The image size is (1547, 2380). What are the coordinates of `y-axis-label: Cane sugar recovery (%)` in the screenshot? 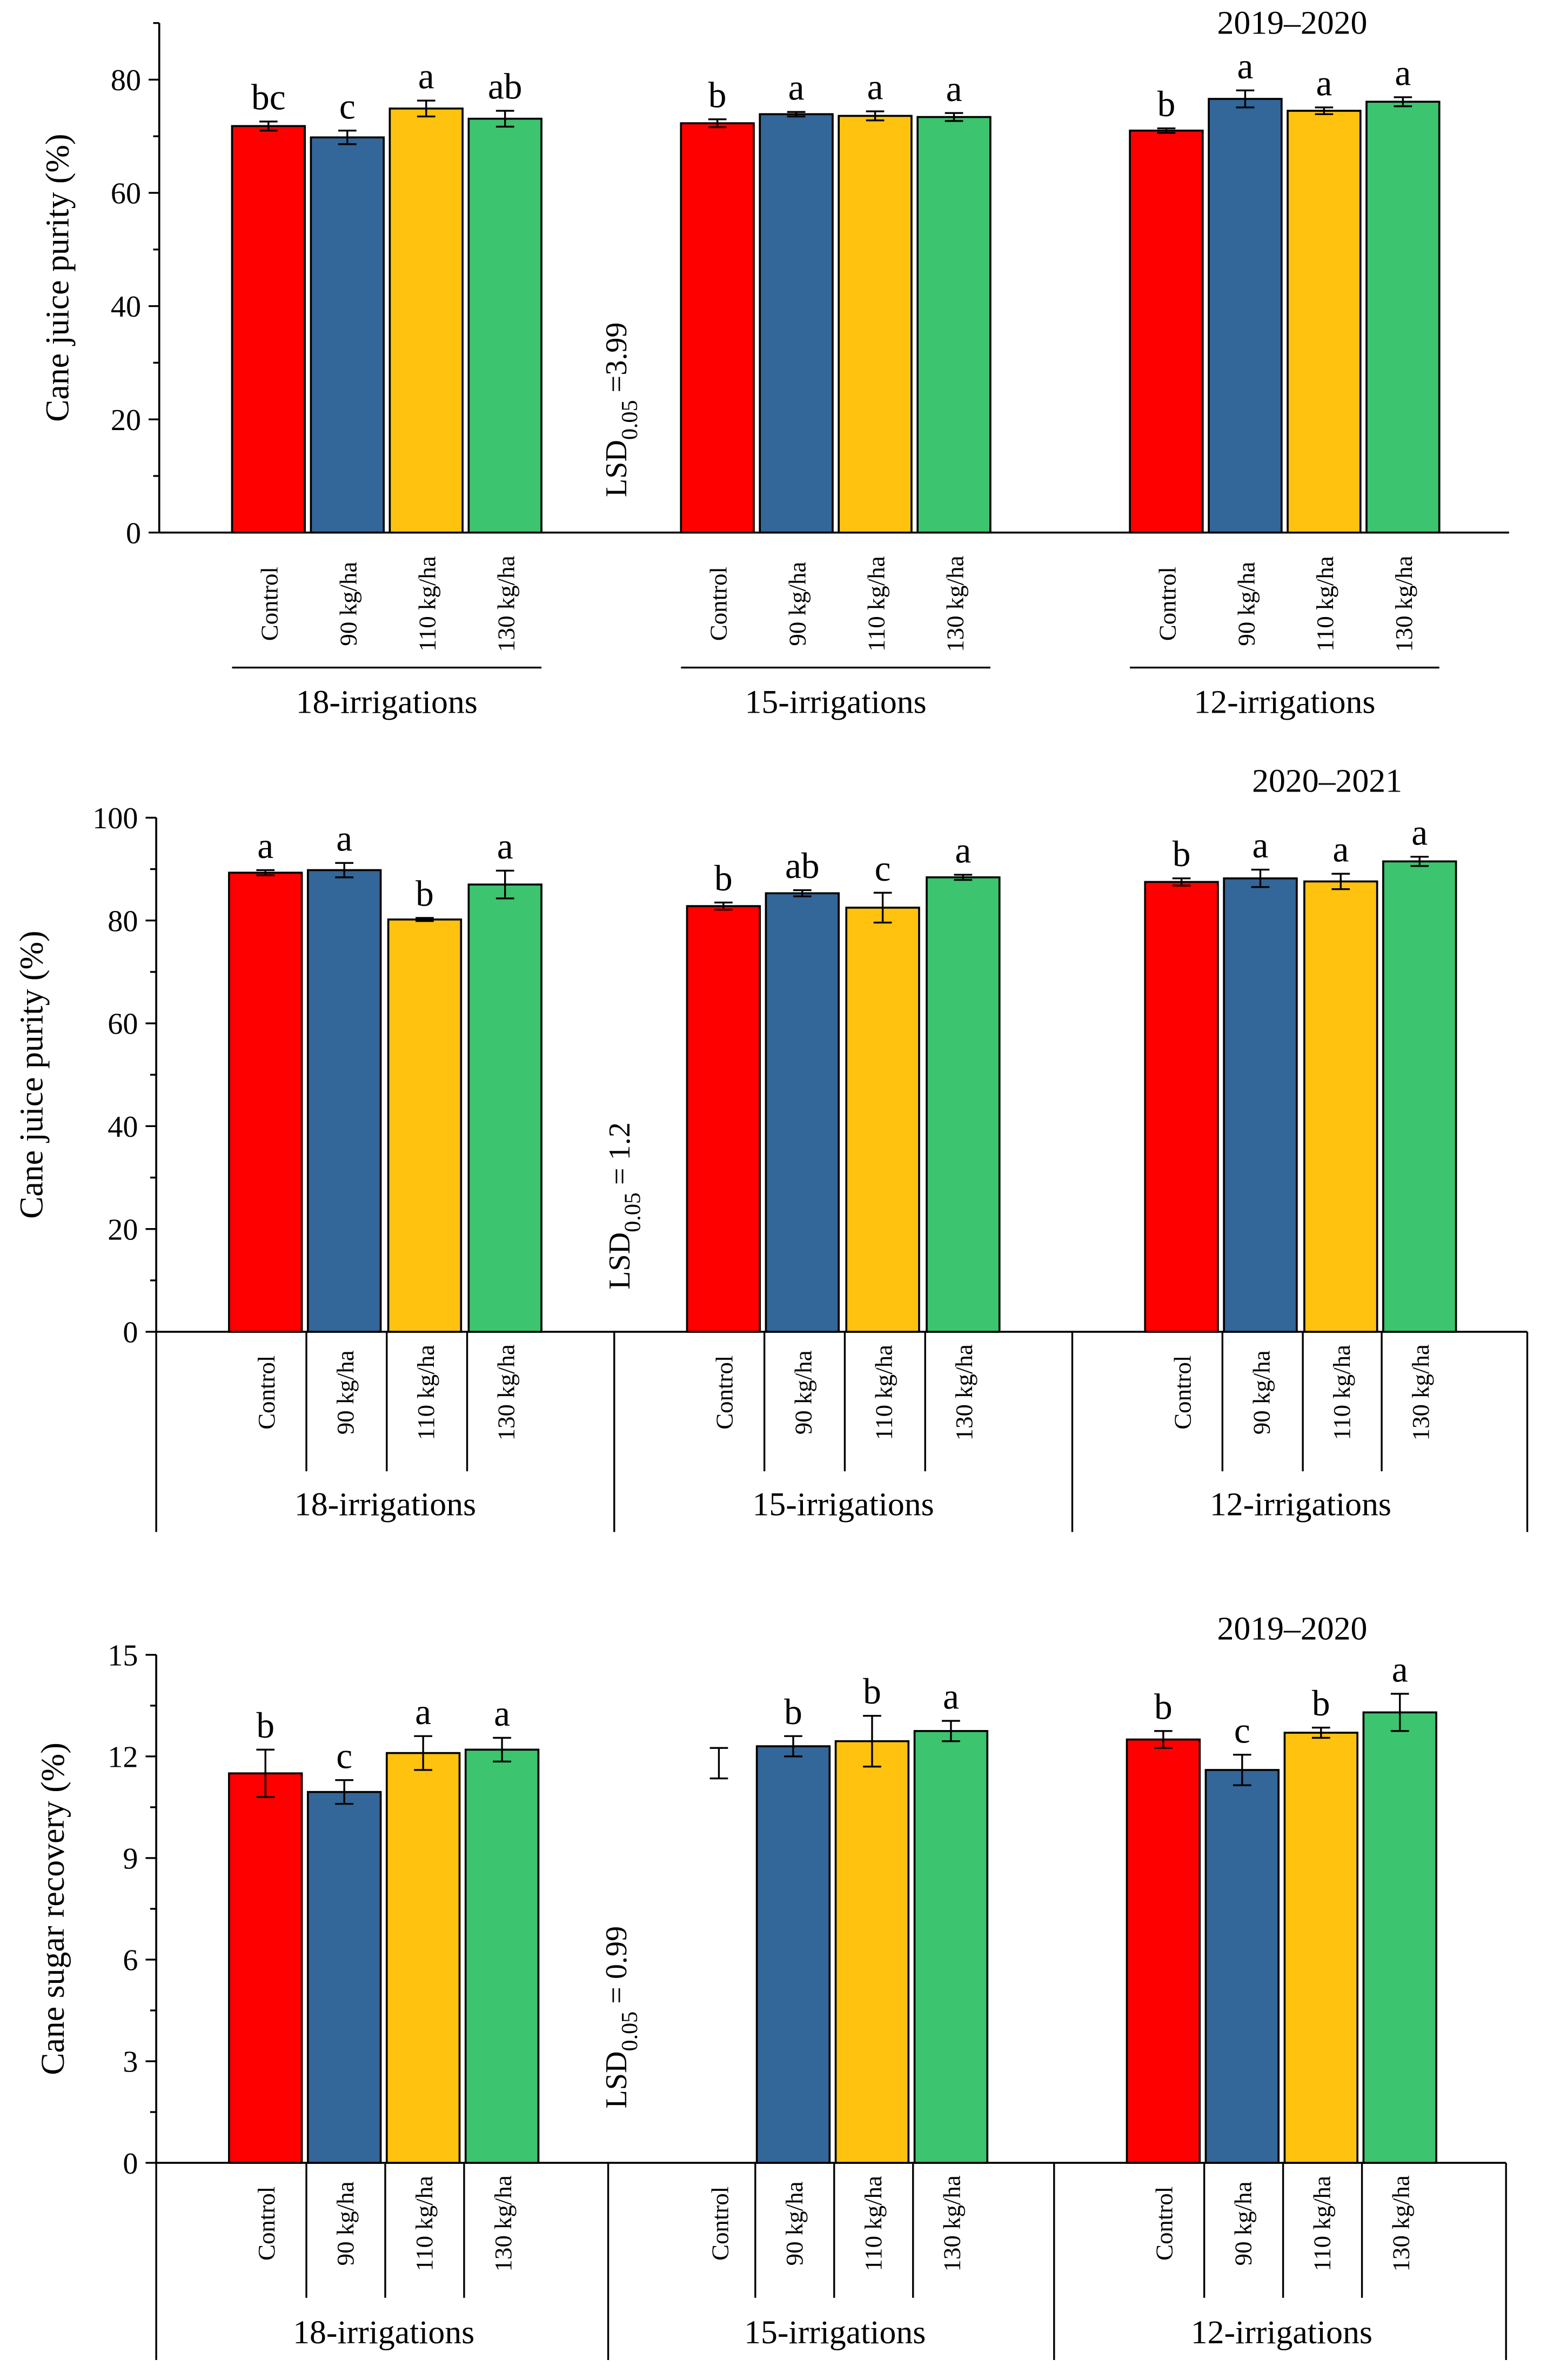 It's located at (53, 1908).